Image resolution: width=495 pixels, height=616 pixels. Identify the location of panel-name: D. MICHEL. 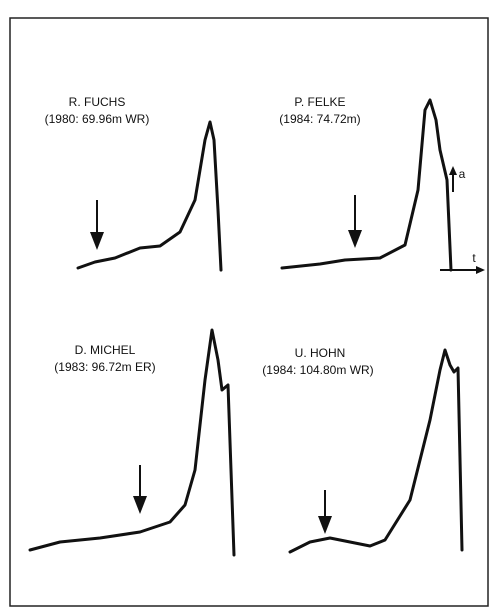
(105, 350).